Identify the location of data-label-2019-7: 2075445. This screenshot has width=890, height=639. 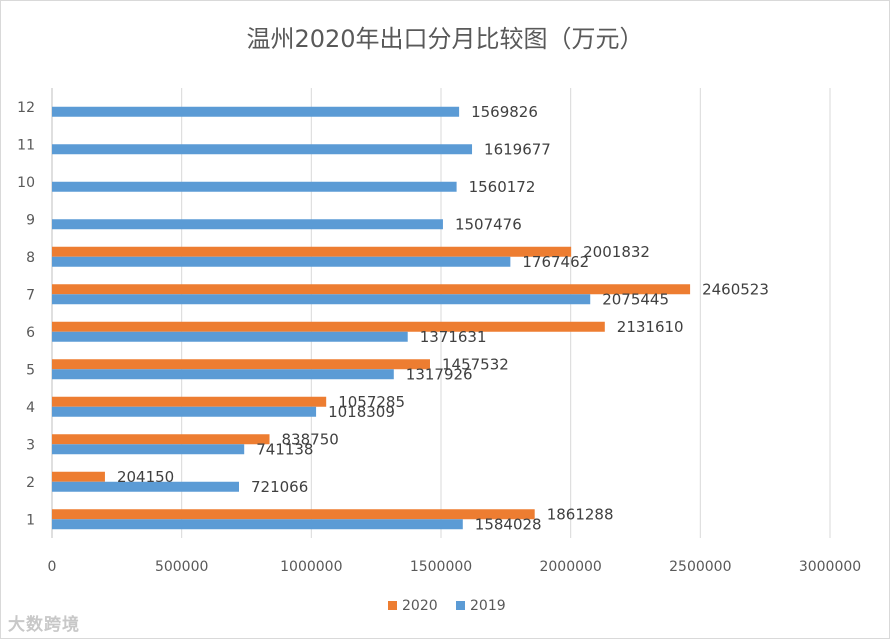
(635, 299).